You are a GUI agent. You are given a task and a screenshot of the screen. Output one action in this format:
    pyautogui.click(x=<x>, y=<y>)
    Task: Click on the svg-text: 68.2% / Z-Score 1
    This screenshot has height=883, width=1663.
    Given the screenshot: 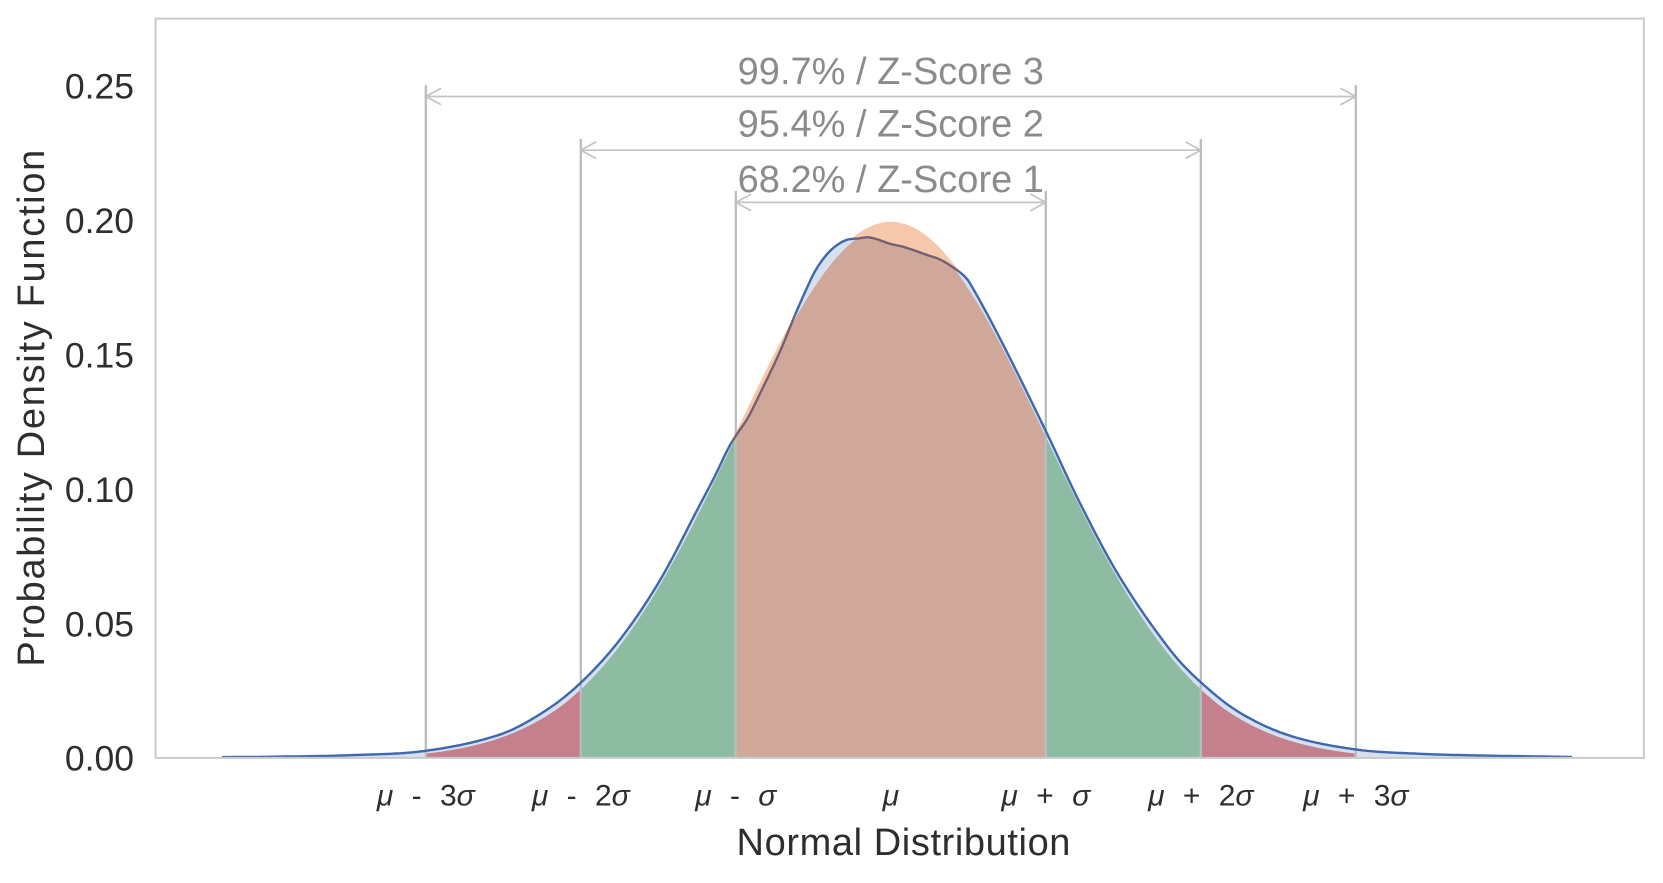 What is the action you would take?
    pyautogui.click(x=891, y=180)
    